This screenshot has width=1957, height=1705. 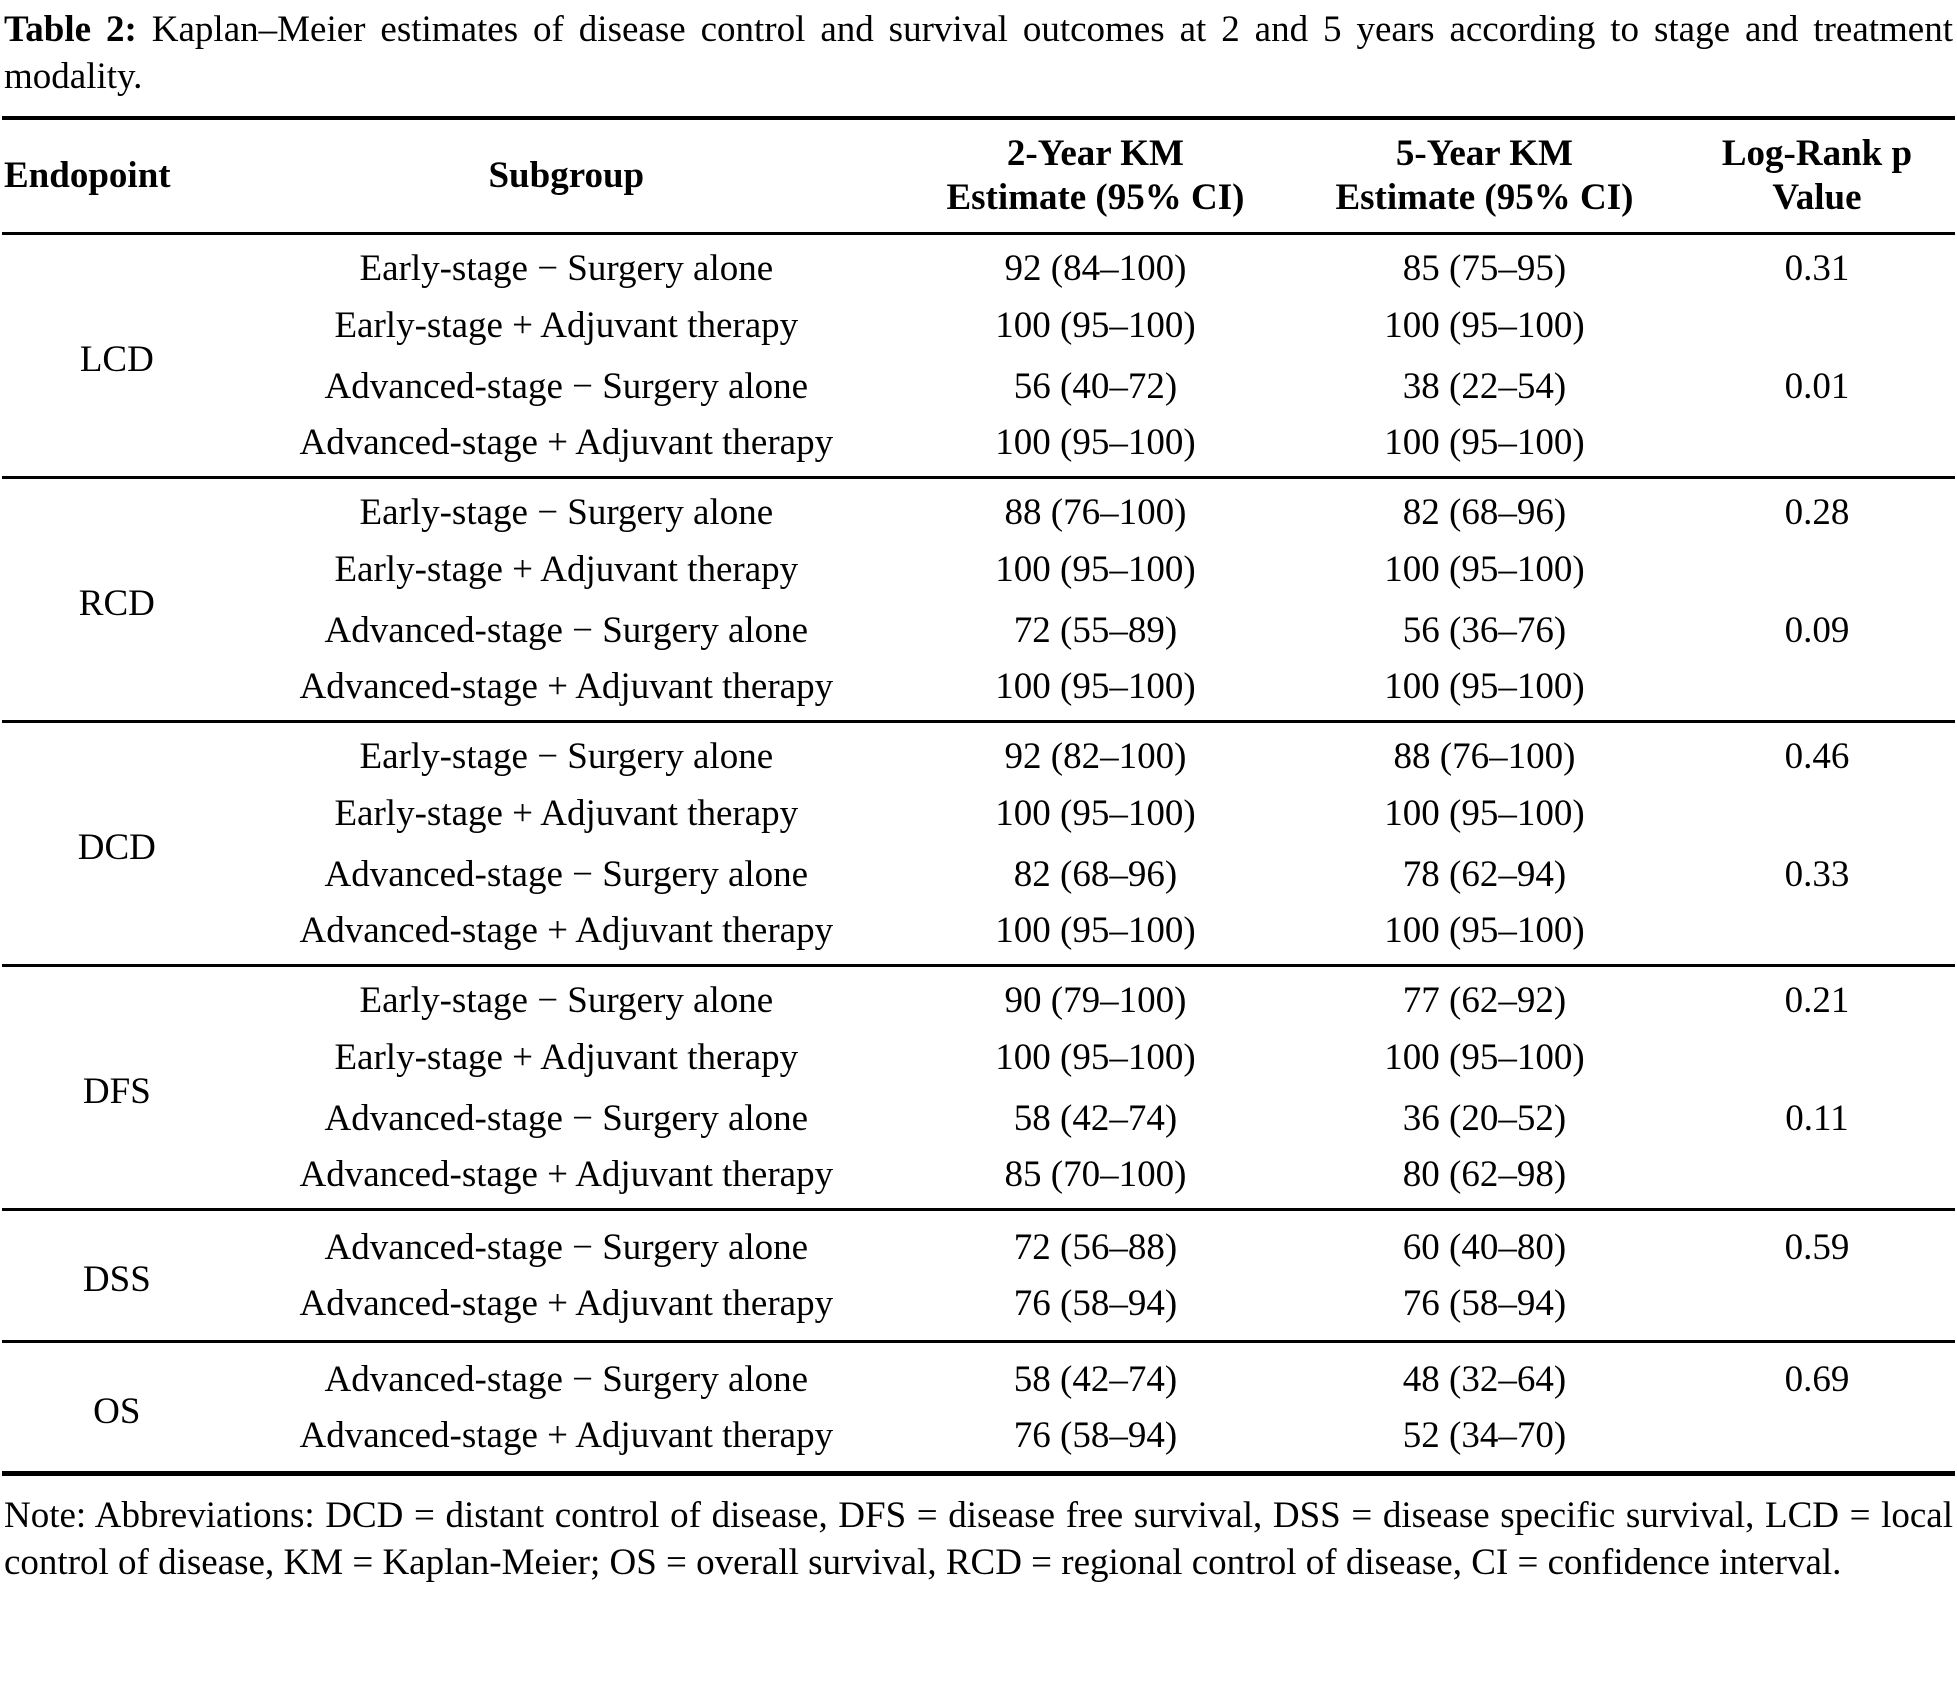 What do you see at coordinates (1095, 757) in the screenshot?
I see `km2-cell: 92 (82–100)` at bounding box center [1095, 757].